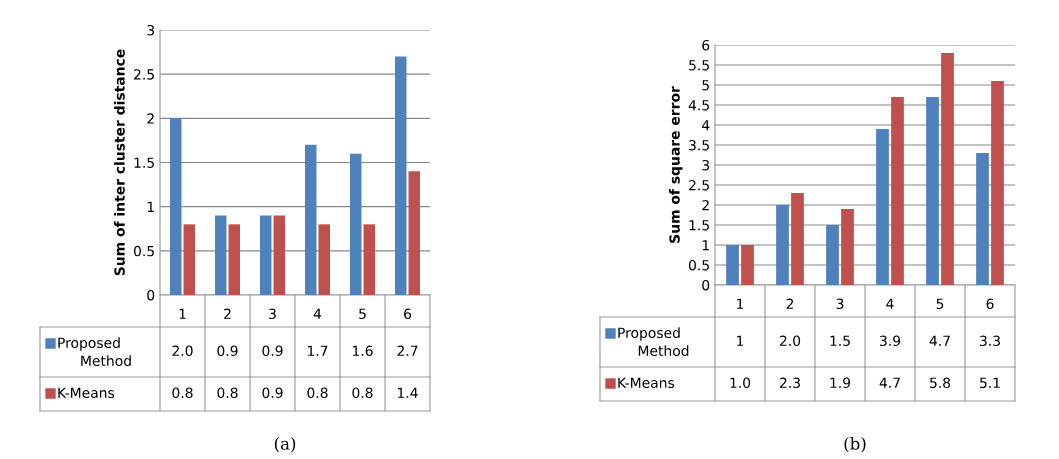 The height and width of the screenshot is (459, 1059). Describe the element at coordinates (789, 383) in the screenshot. I see `data-label: 2.3` at that location.